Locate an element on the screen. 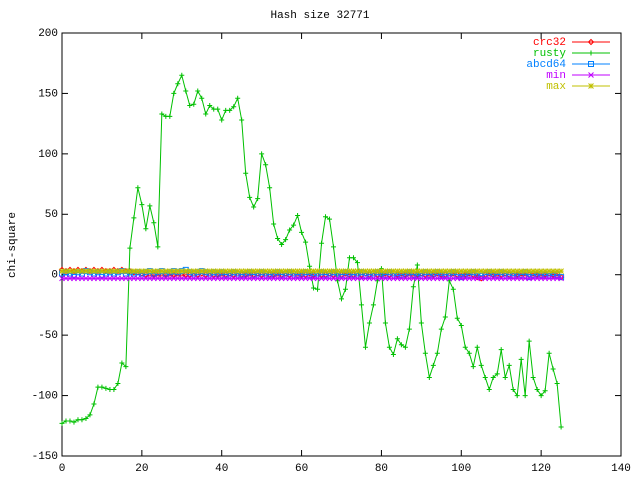  x-tick-label: 40 is located at coordinates (221, 469).